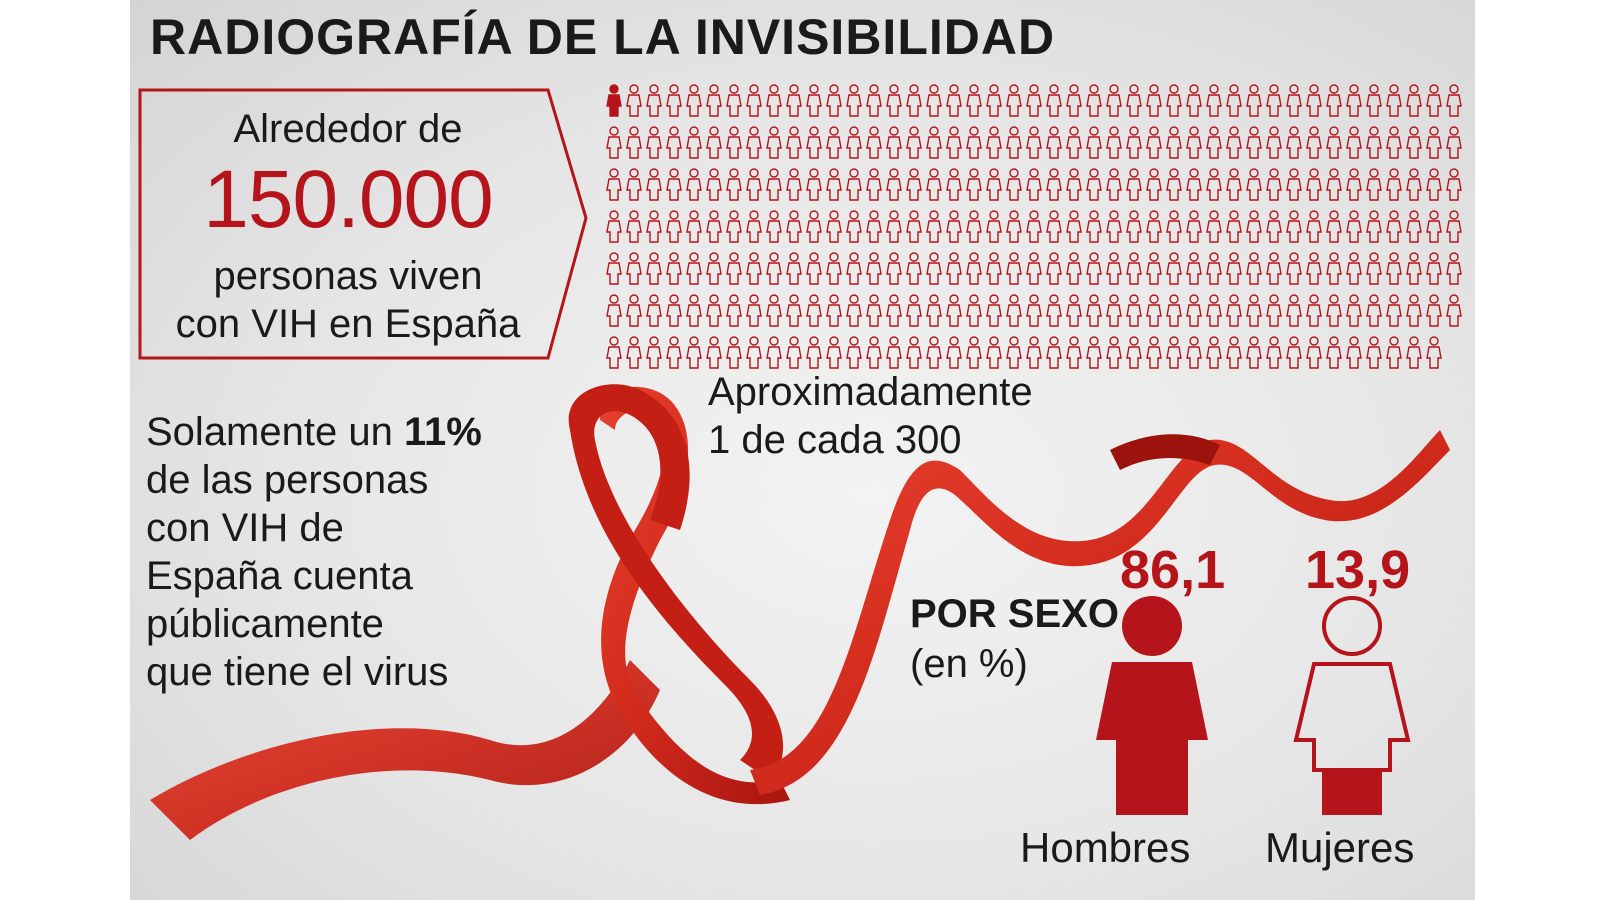  What do you see at coordinates (969, 664) in the screenshot?
I see `by-sex-unit: (en %)` at bounding box center [969, 664].